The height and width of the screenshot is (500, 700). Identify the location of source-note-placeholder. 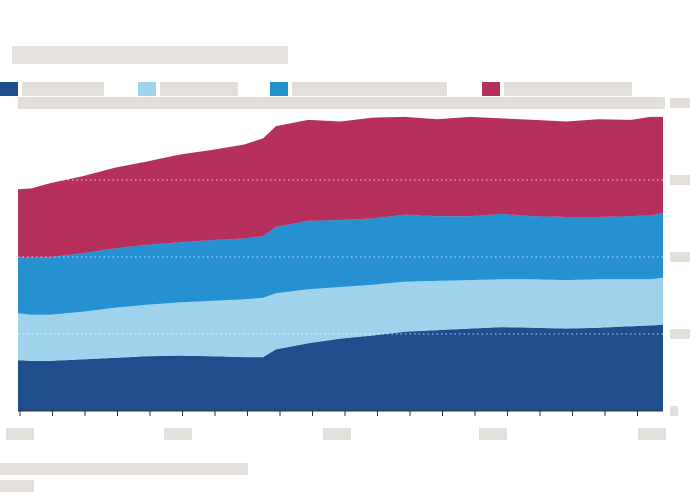
(124, 469).